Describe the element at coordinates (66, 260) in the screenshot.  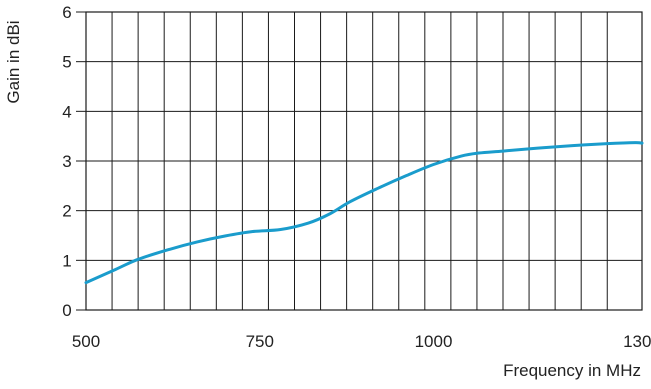
I see `y-tick-label: 1` at that location.